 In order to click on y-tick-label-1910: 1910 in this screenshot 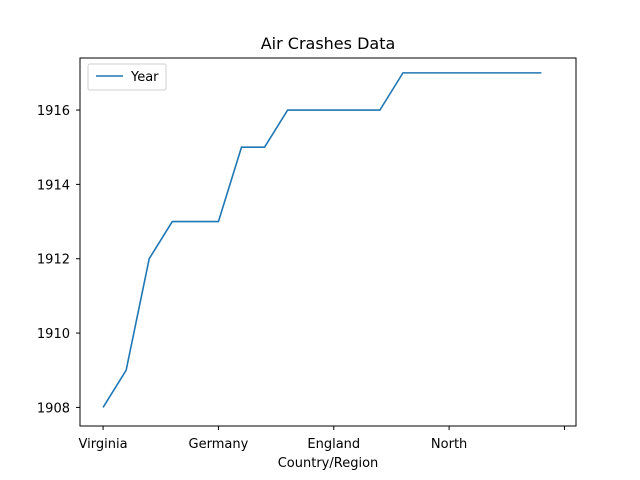, I will do `click(53, 334)`.